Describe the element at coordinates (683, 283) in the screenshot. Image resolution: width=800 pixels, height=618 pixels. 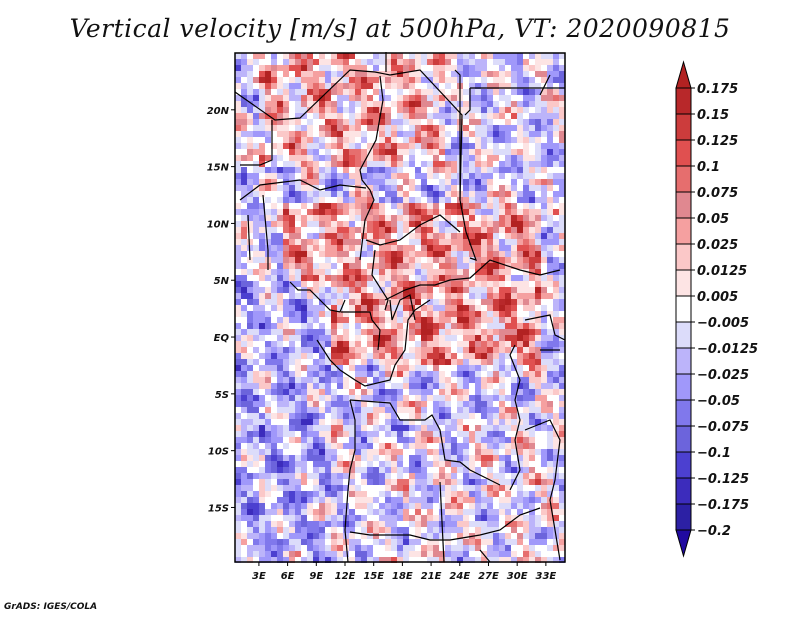
I see `colorbar-box` at that location.